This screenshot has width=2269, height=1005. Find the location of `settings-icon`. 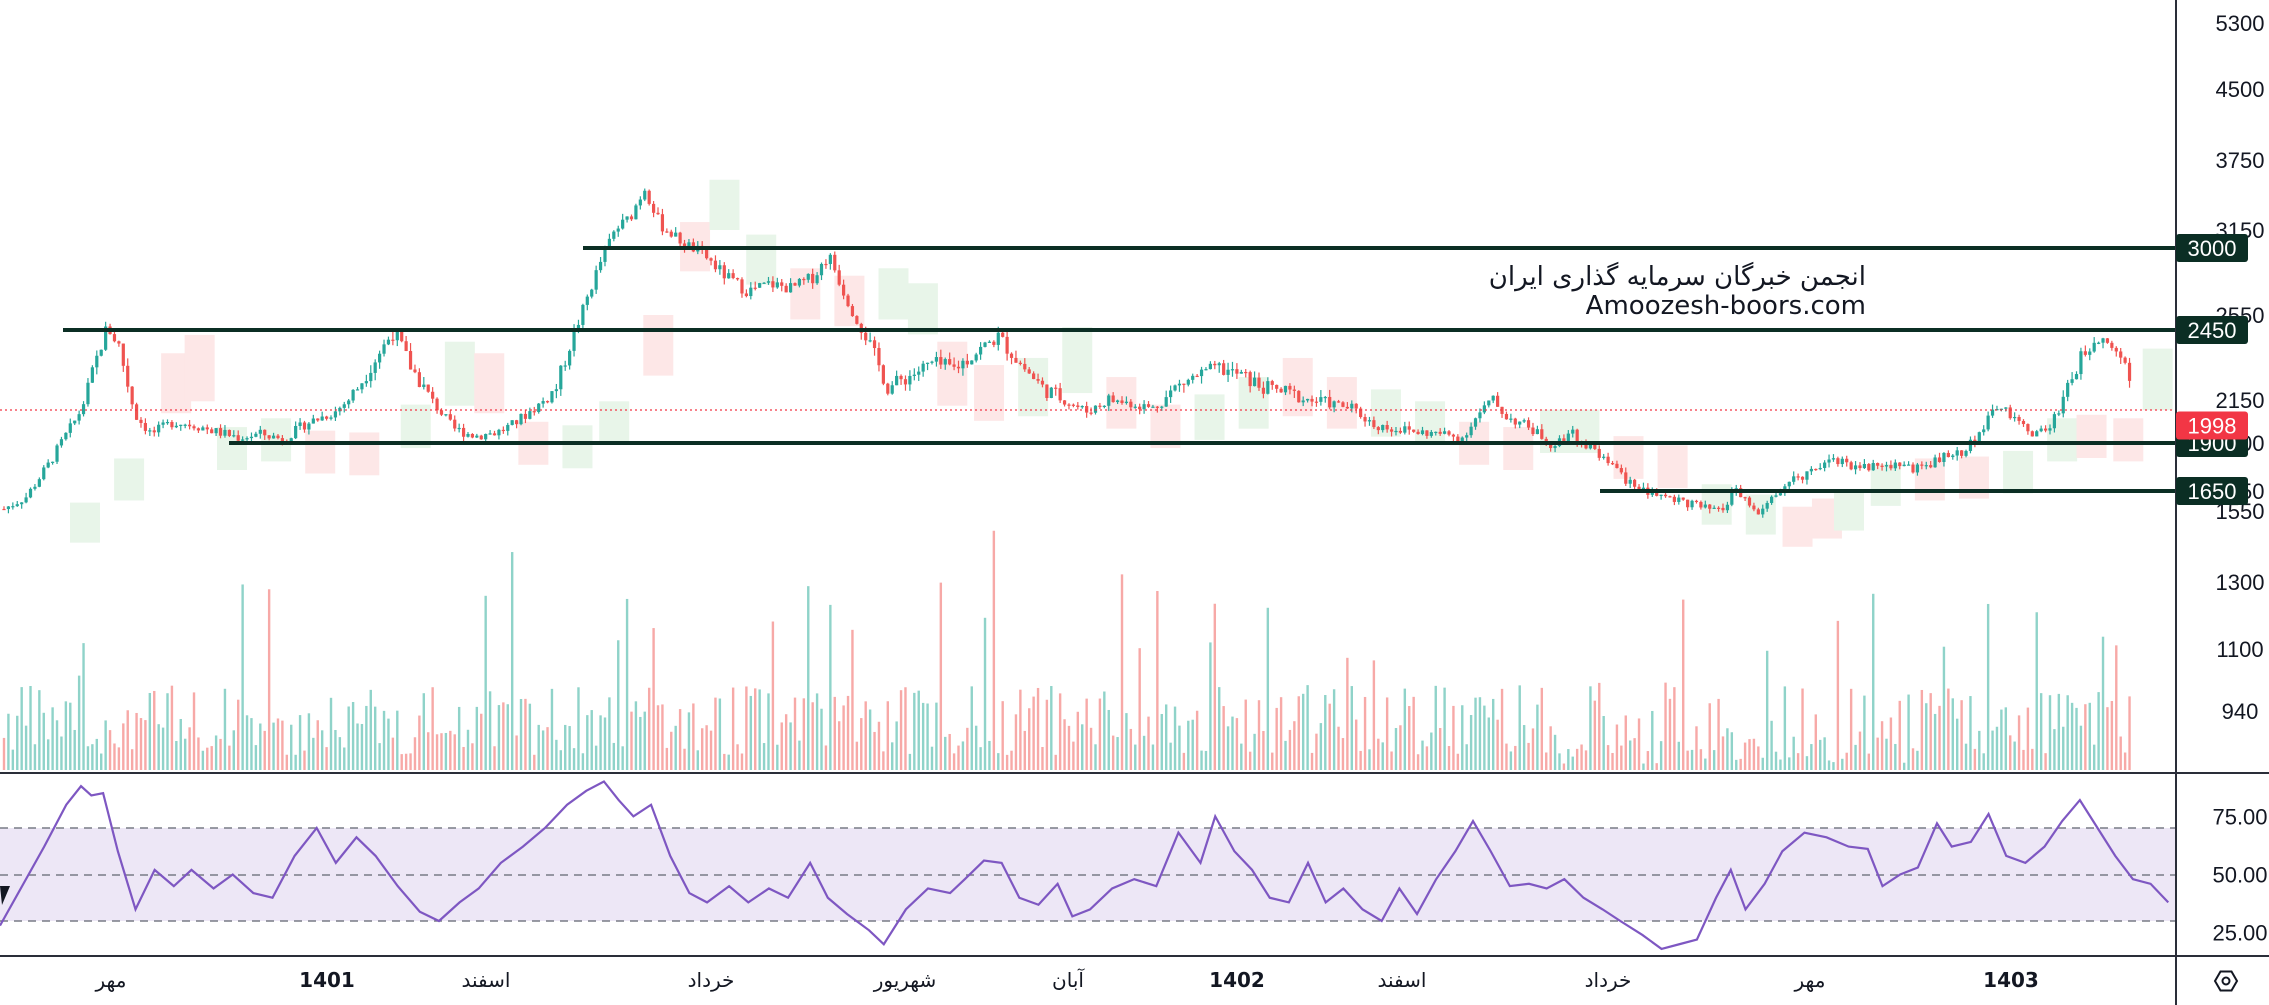

settings-icon is located at coordinates (2226, 981).